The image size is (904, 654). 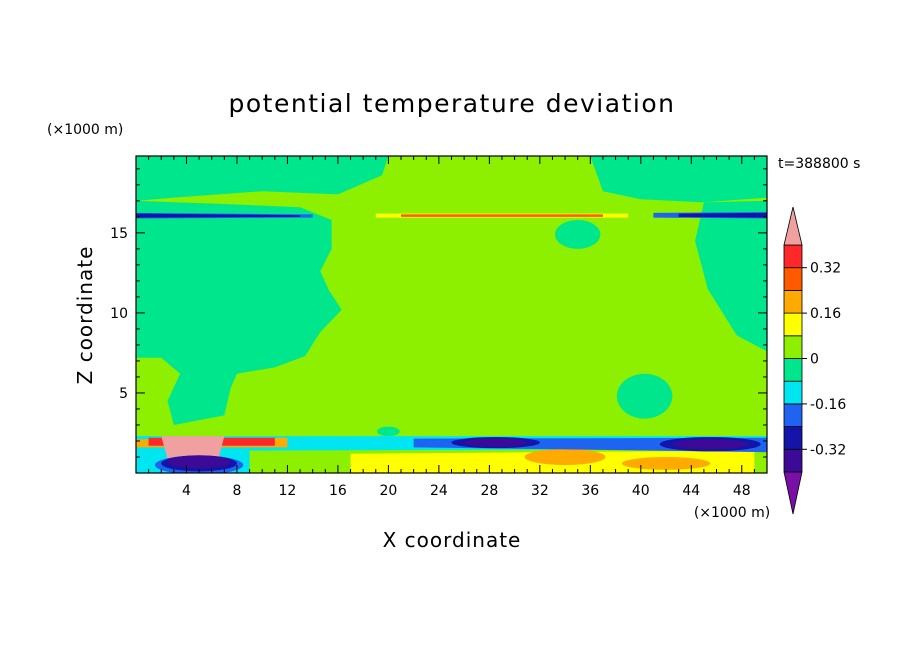 What do you see at coordinates (590, 491) in the screenshot?
I see `x-tick-label: 36` at bounding box center [590, 491].